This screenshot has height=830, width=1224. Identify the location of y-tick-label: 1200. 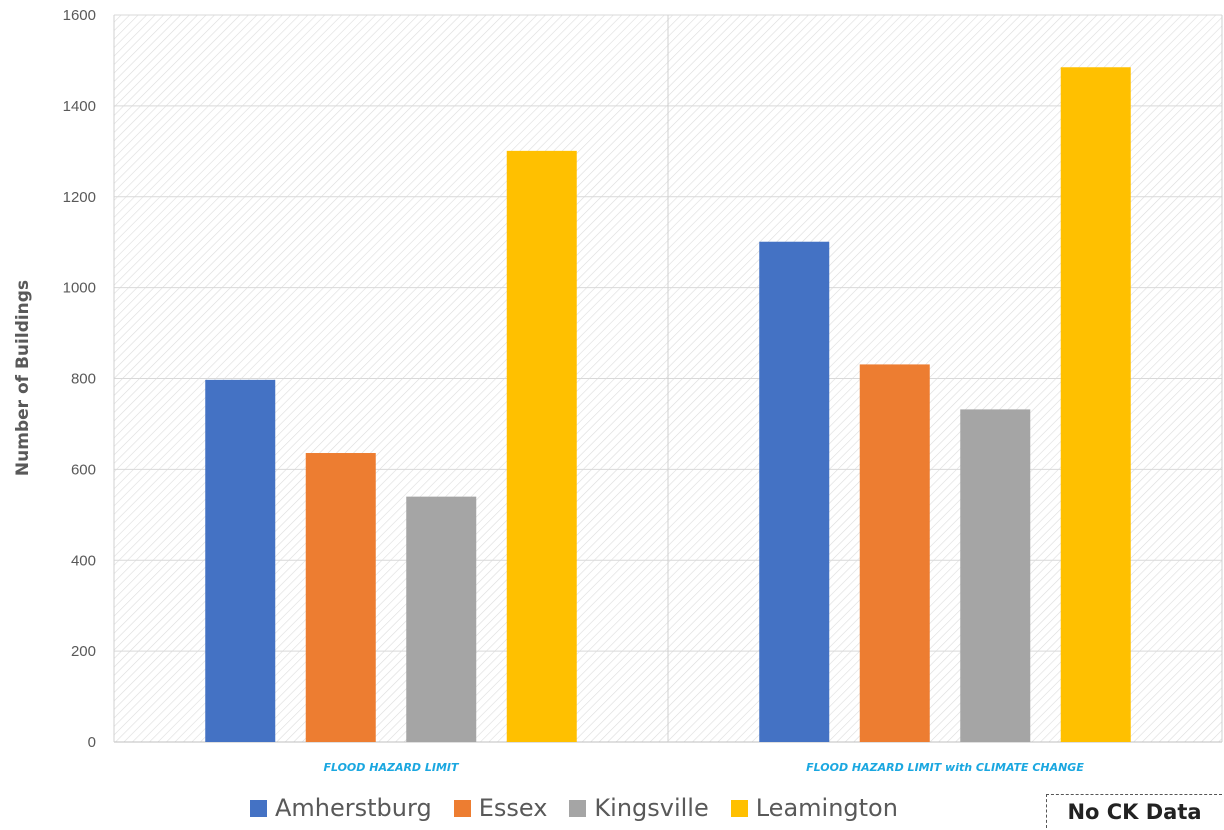
(79, 197).